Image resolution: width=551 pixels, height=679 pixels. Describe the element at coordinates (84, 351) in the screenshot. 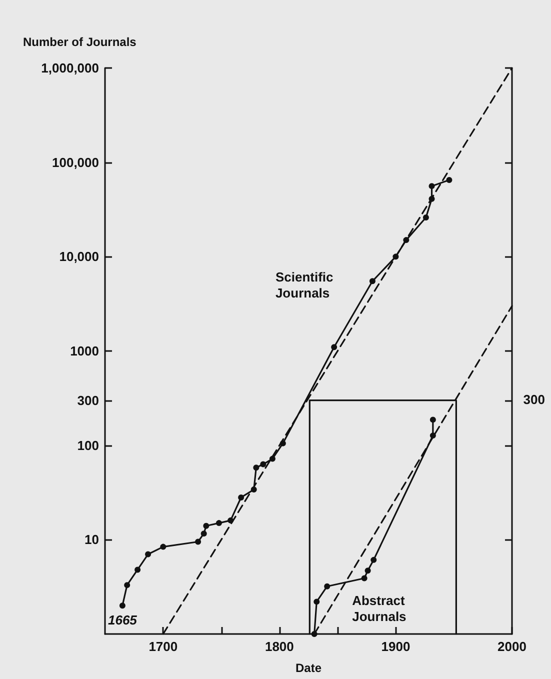

I see `y-tick-label: 1000` at that location.